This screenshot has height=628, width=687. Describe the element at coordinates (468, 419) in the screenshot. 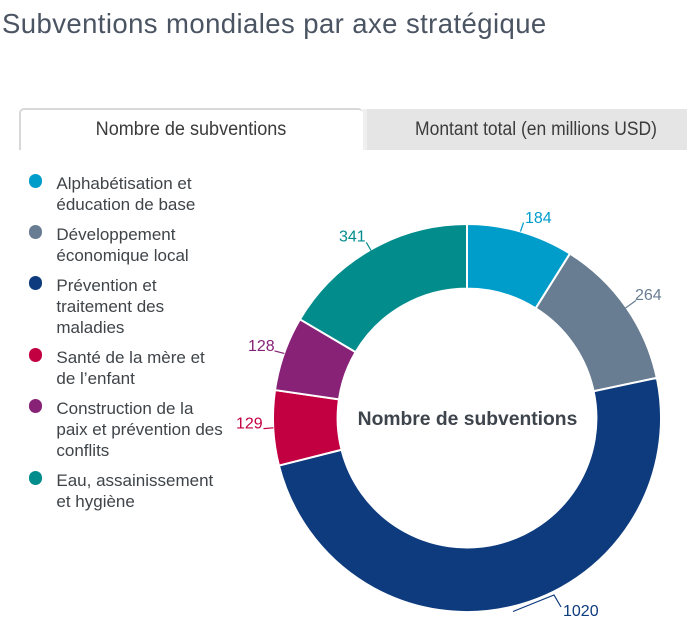

I see `svg-text: Nombre de subventions` at that location.